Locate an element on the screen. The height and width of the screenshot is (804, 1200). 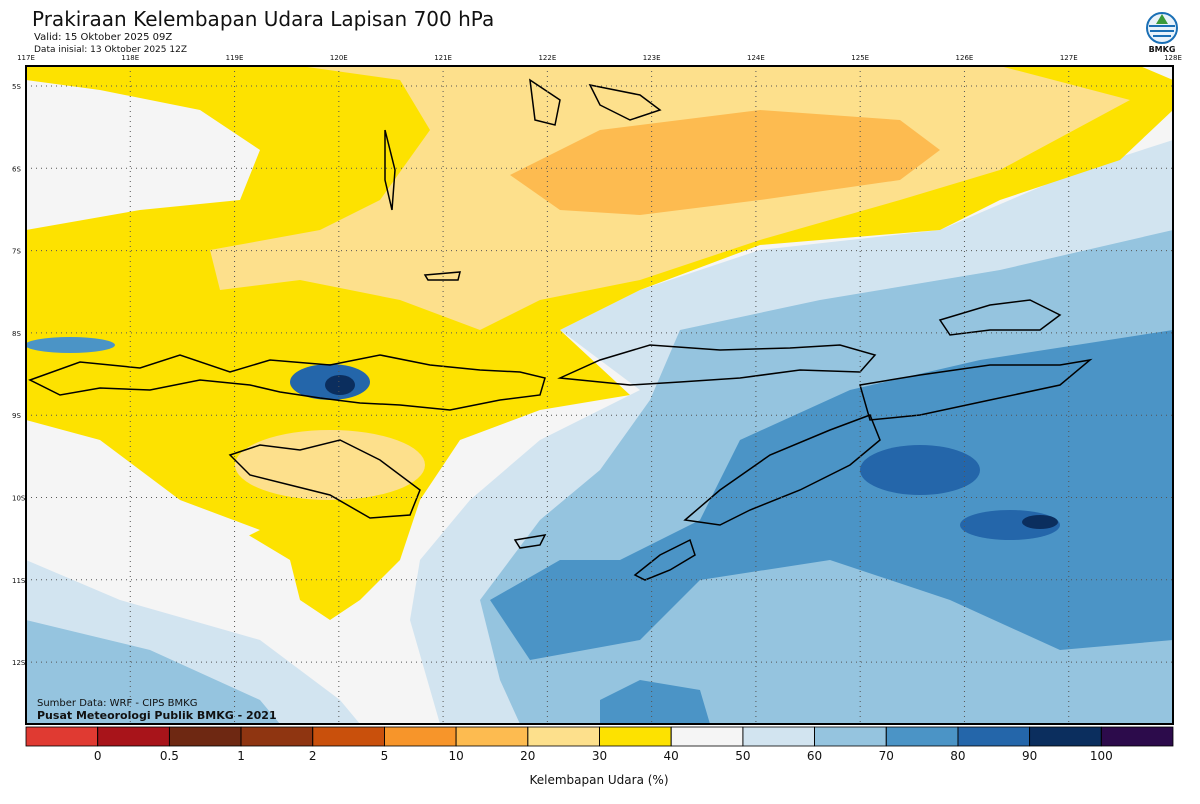
lat-label: 10S is located at coordinates (19, 499).